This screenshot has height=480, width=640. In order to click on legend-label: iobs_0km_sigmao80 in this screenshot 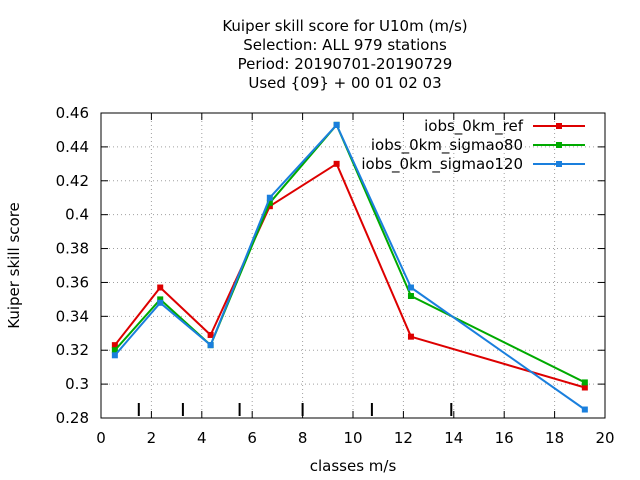, I will do `click(447, 145)`.